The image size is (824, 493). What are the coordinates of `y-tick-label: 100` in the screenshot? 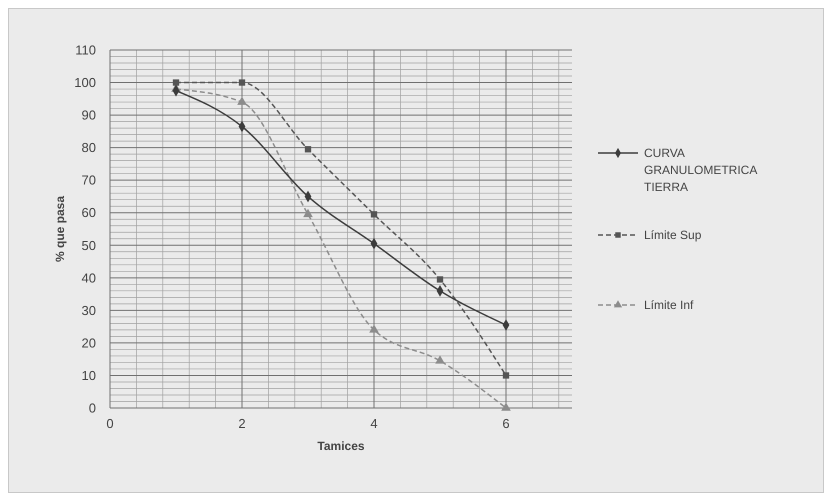 It's located at (85, 82).